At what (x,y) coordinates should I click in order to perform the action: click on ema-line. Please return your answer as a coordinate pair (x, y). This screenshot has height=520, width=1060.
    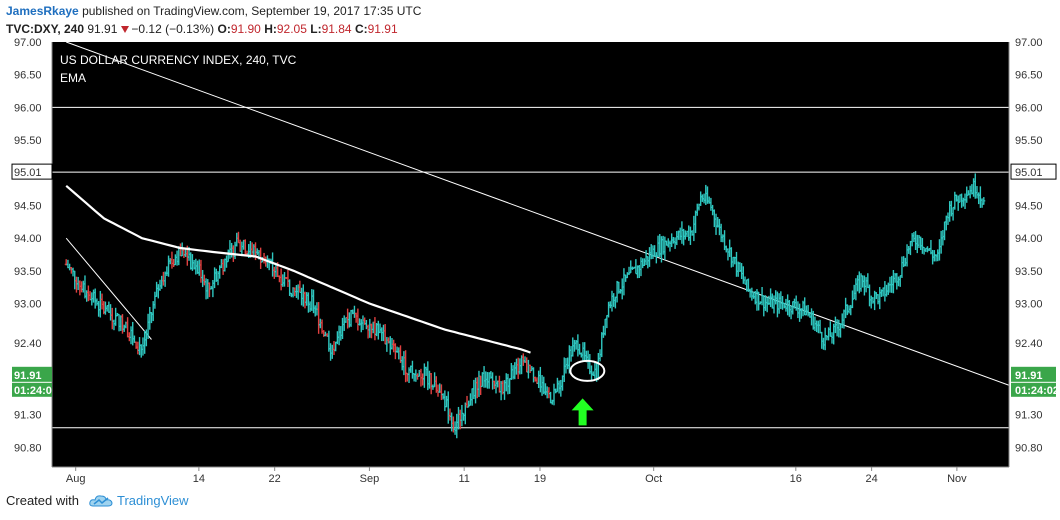
    Looking at the image, I should click on (298, 269).